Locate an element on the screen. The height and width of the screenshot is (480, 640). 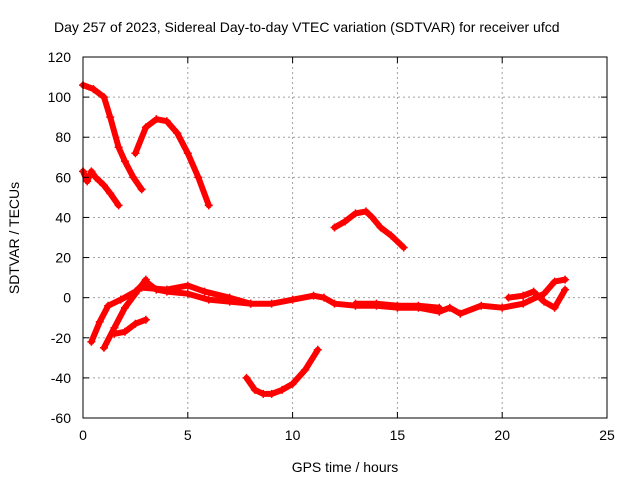
y-tick-label: -40 is located at coordinates (61, 378).